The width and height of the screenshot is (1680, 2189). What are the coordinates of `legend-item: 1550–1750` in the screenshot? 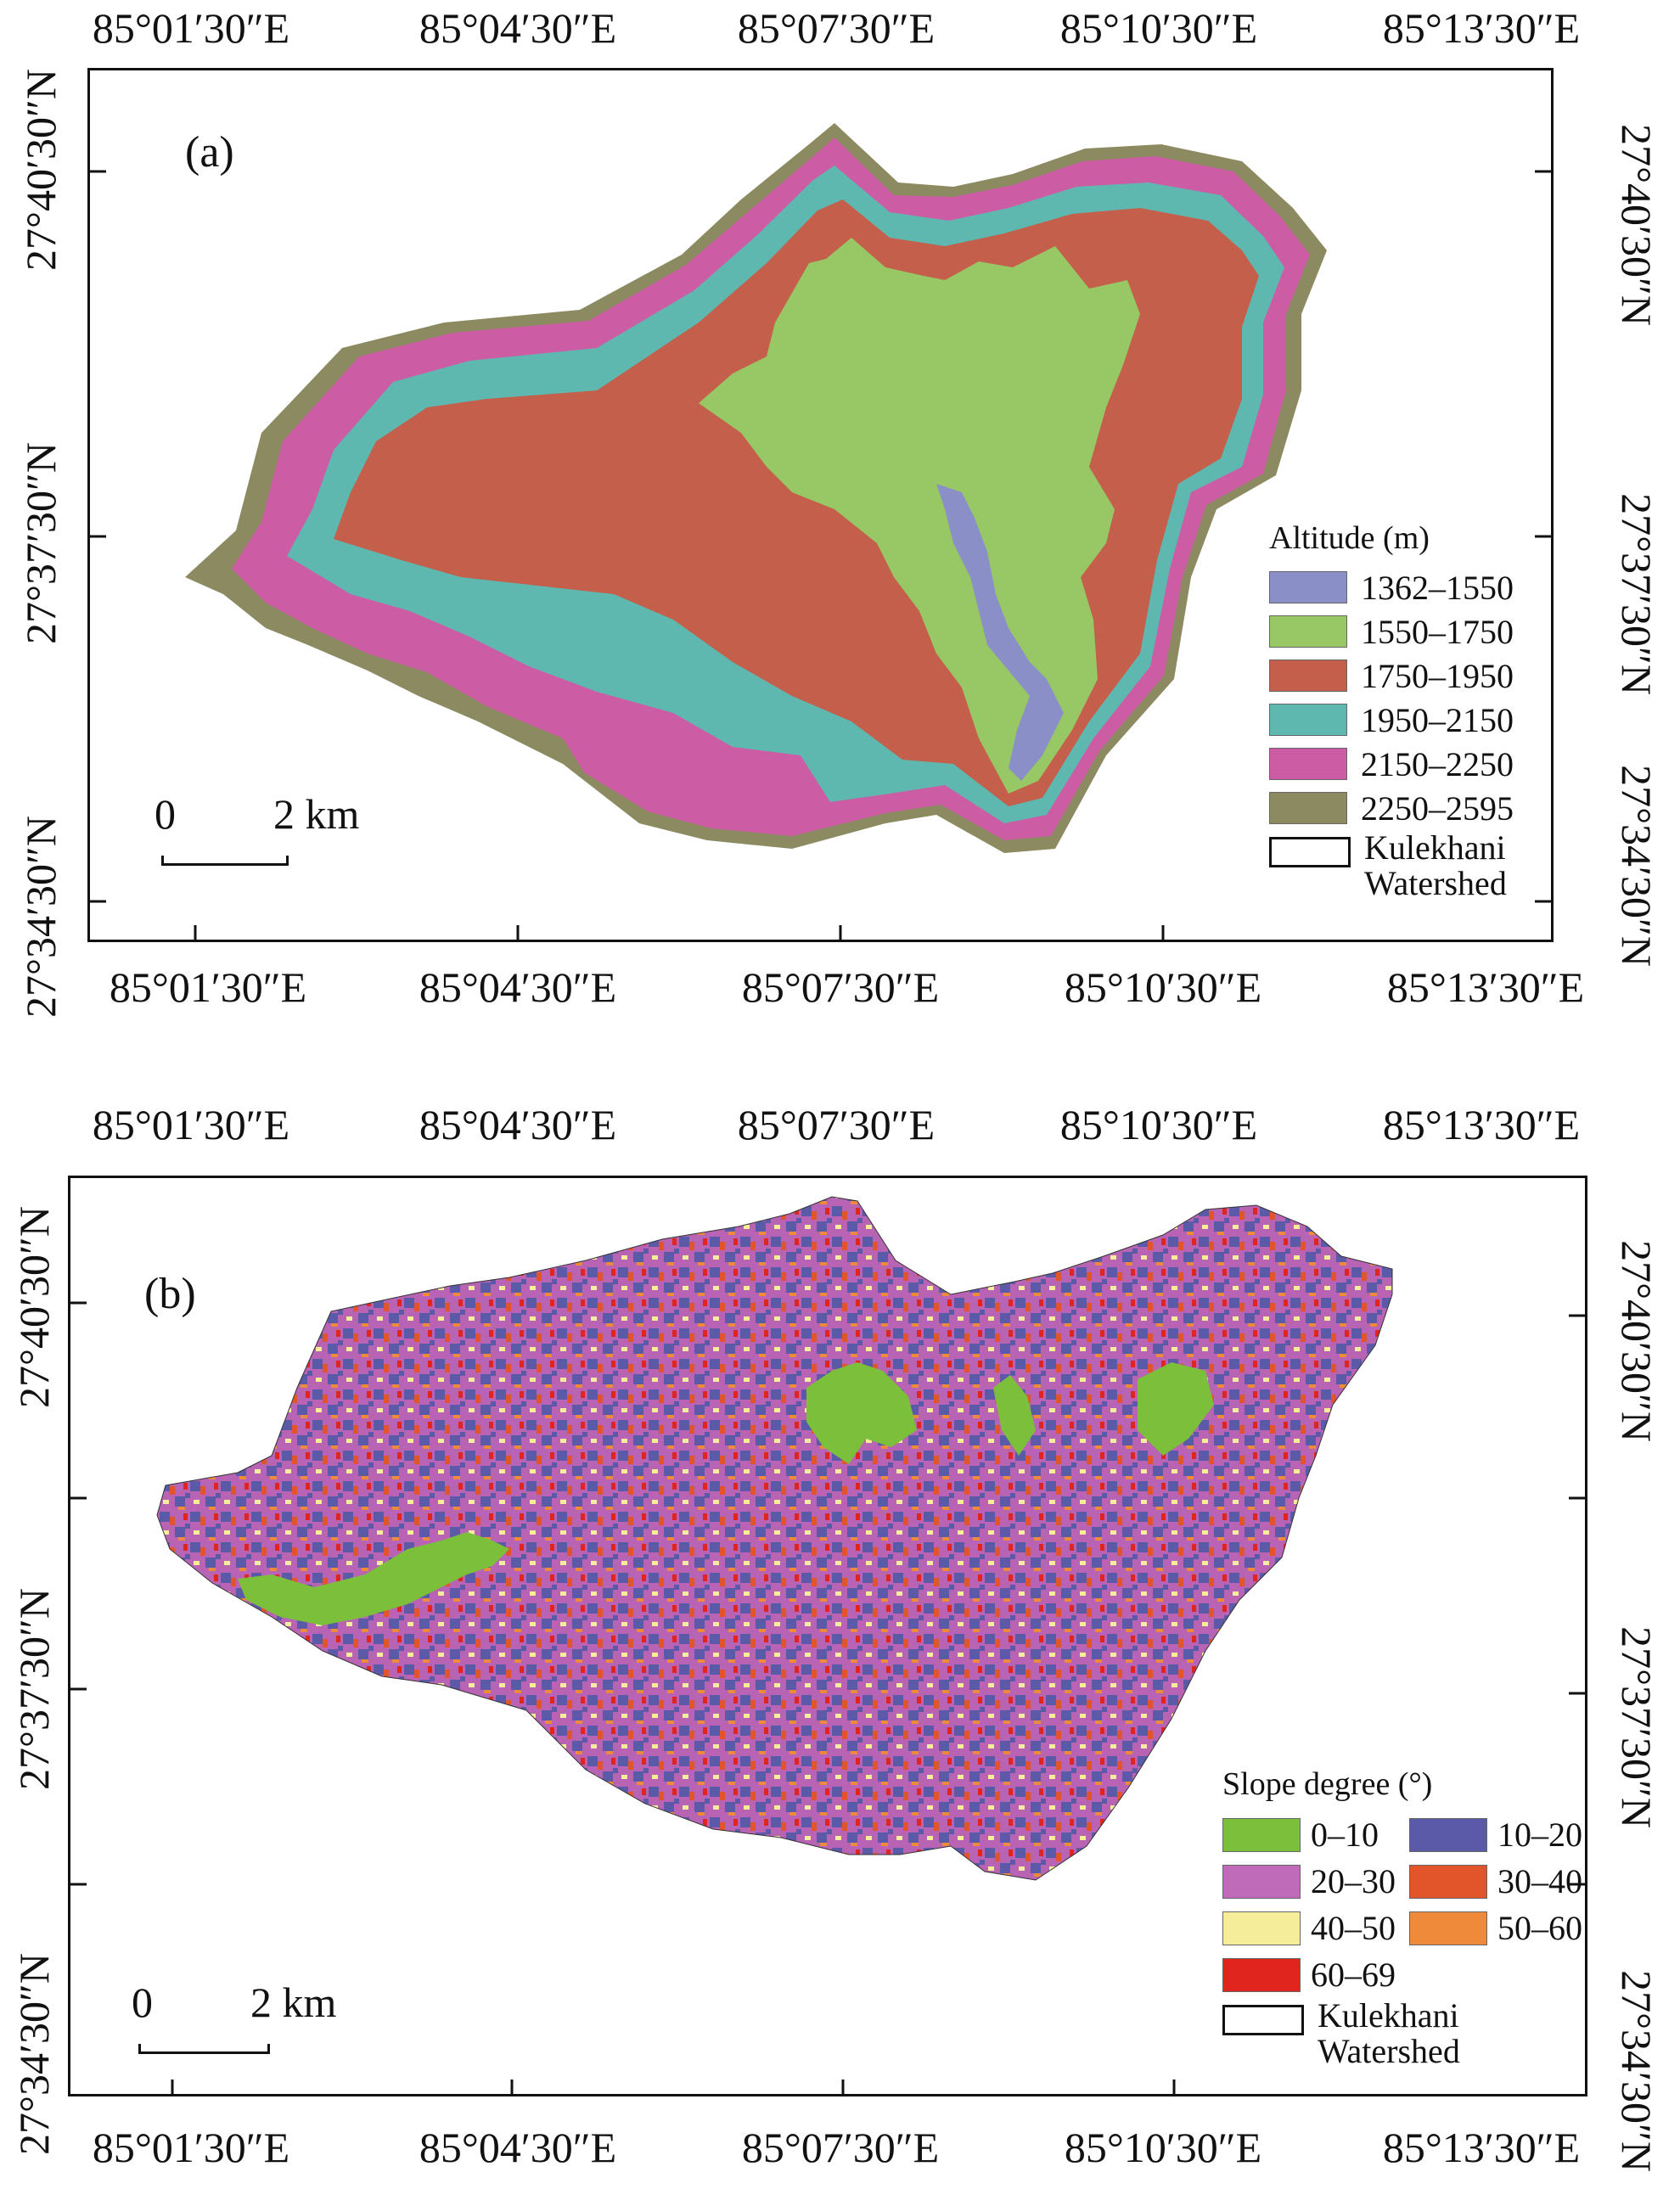 It's located at (1391, 631).